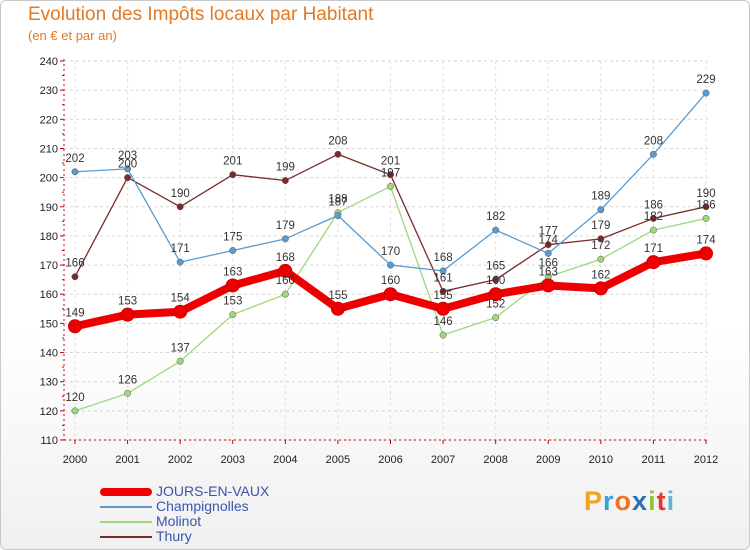  What do you see at coordinates (49, 354) in the screenshot?
I see `y-tick-label: 140` at bounding box center [49, 354].